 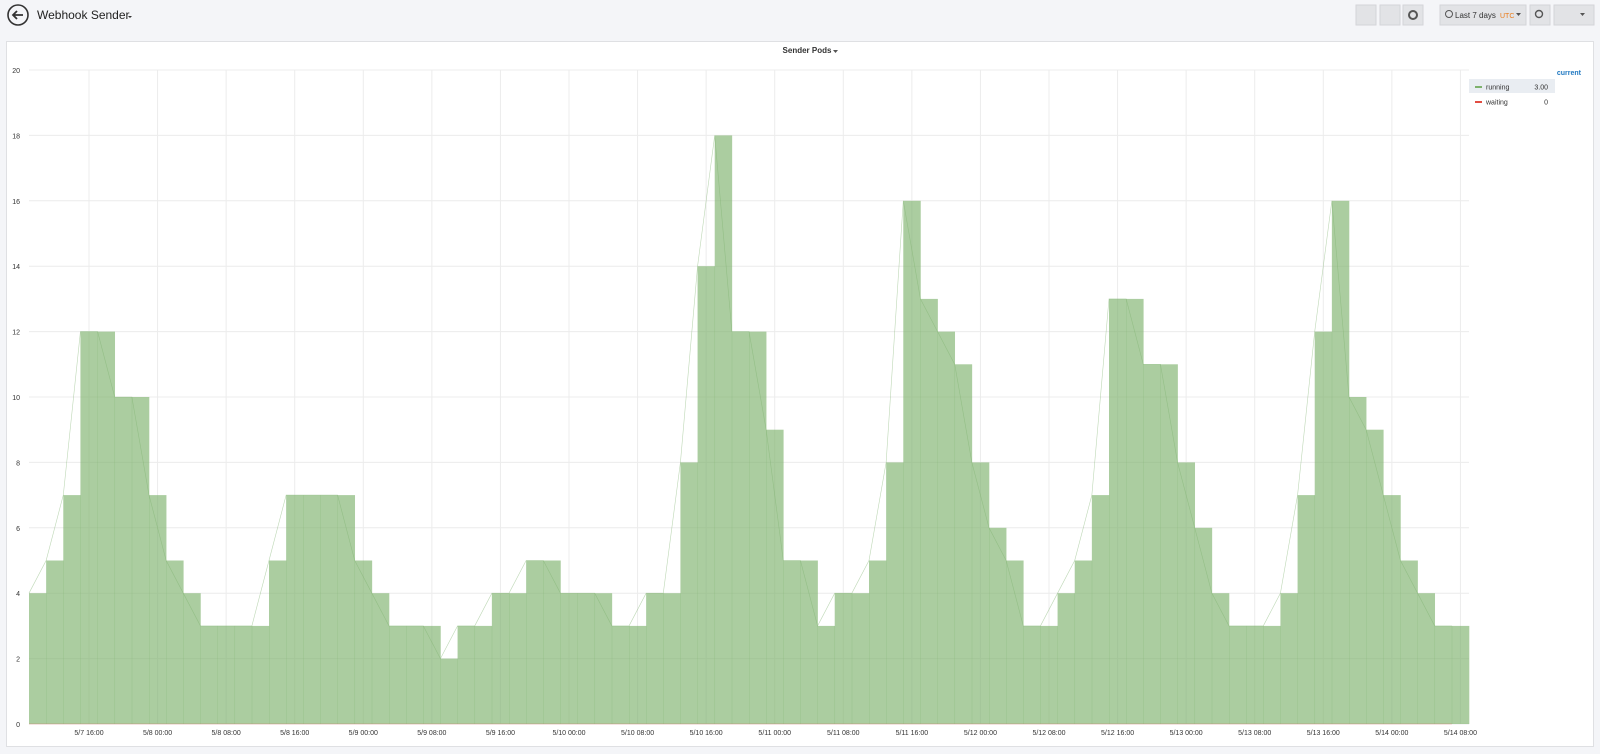 I want to click on y-tick-label: 0, so click(x=18, y=725).